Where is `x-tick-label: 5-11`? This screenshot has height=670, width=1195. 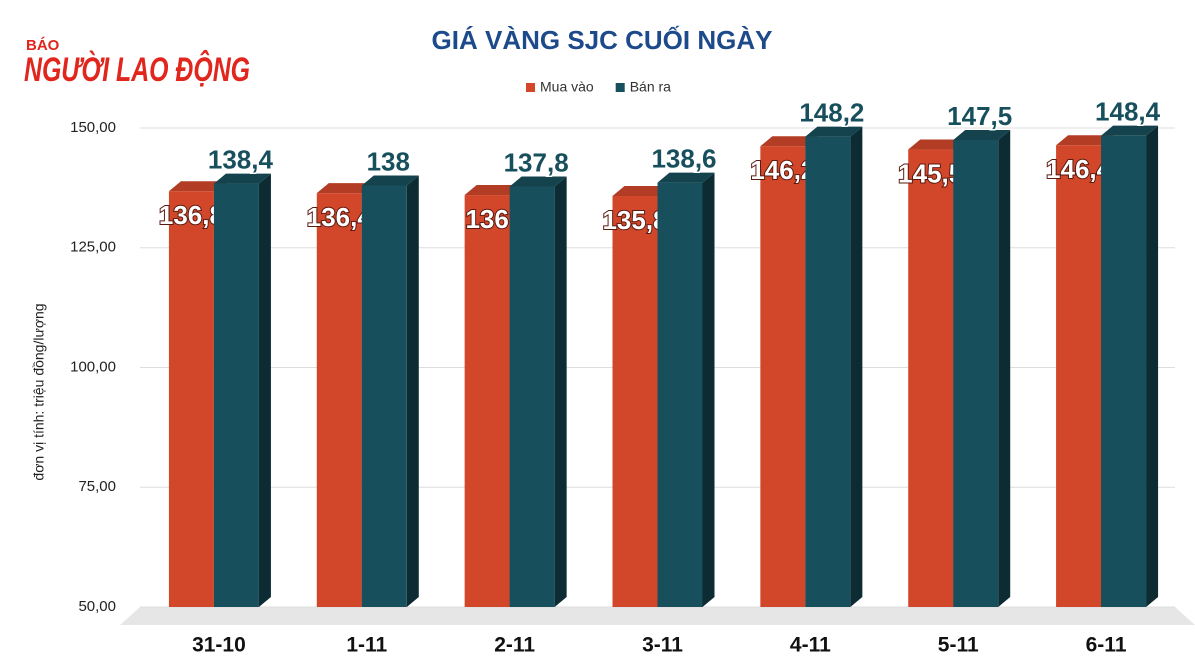 x-tick-label: 5-11 is located at coordinates (958, 645).